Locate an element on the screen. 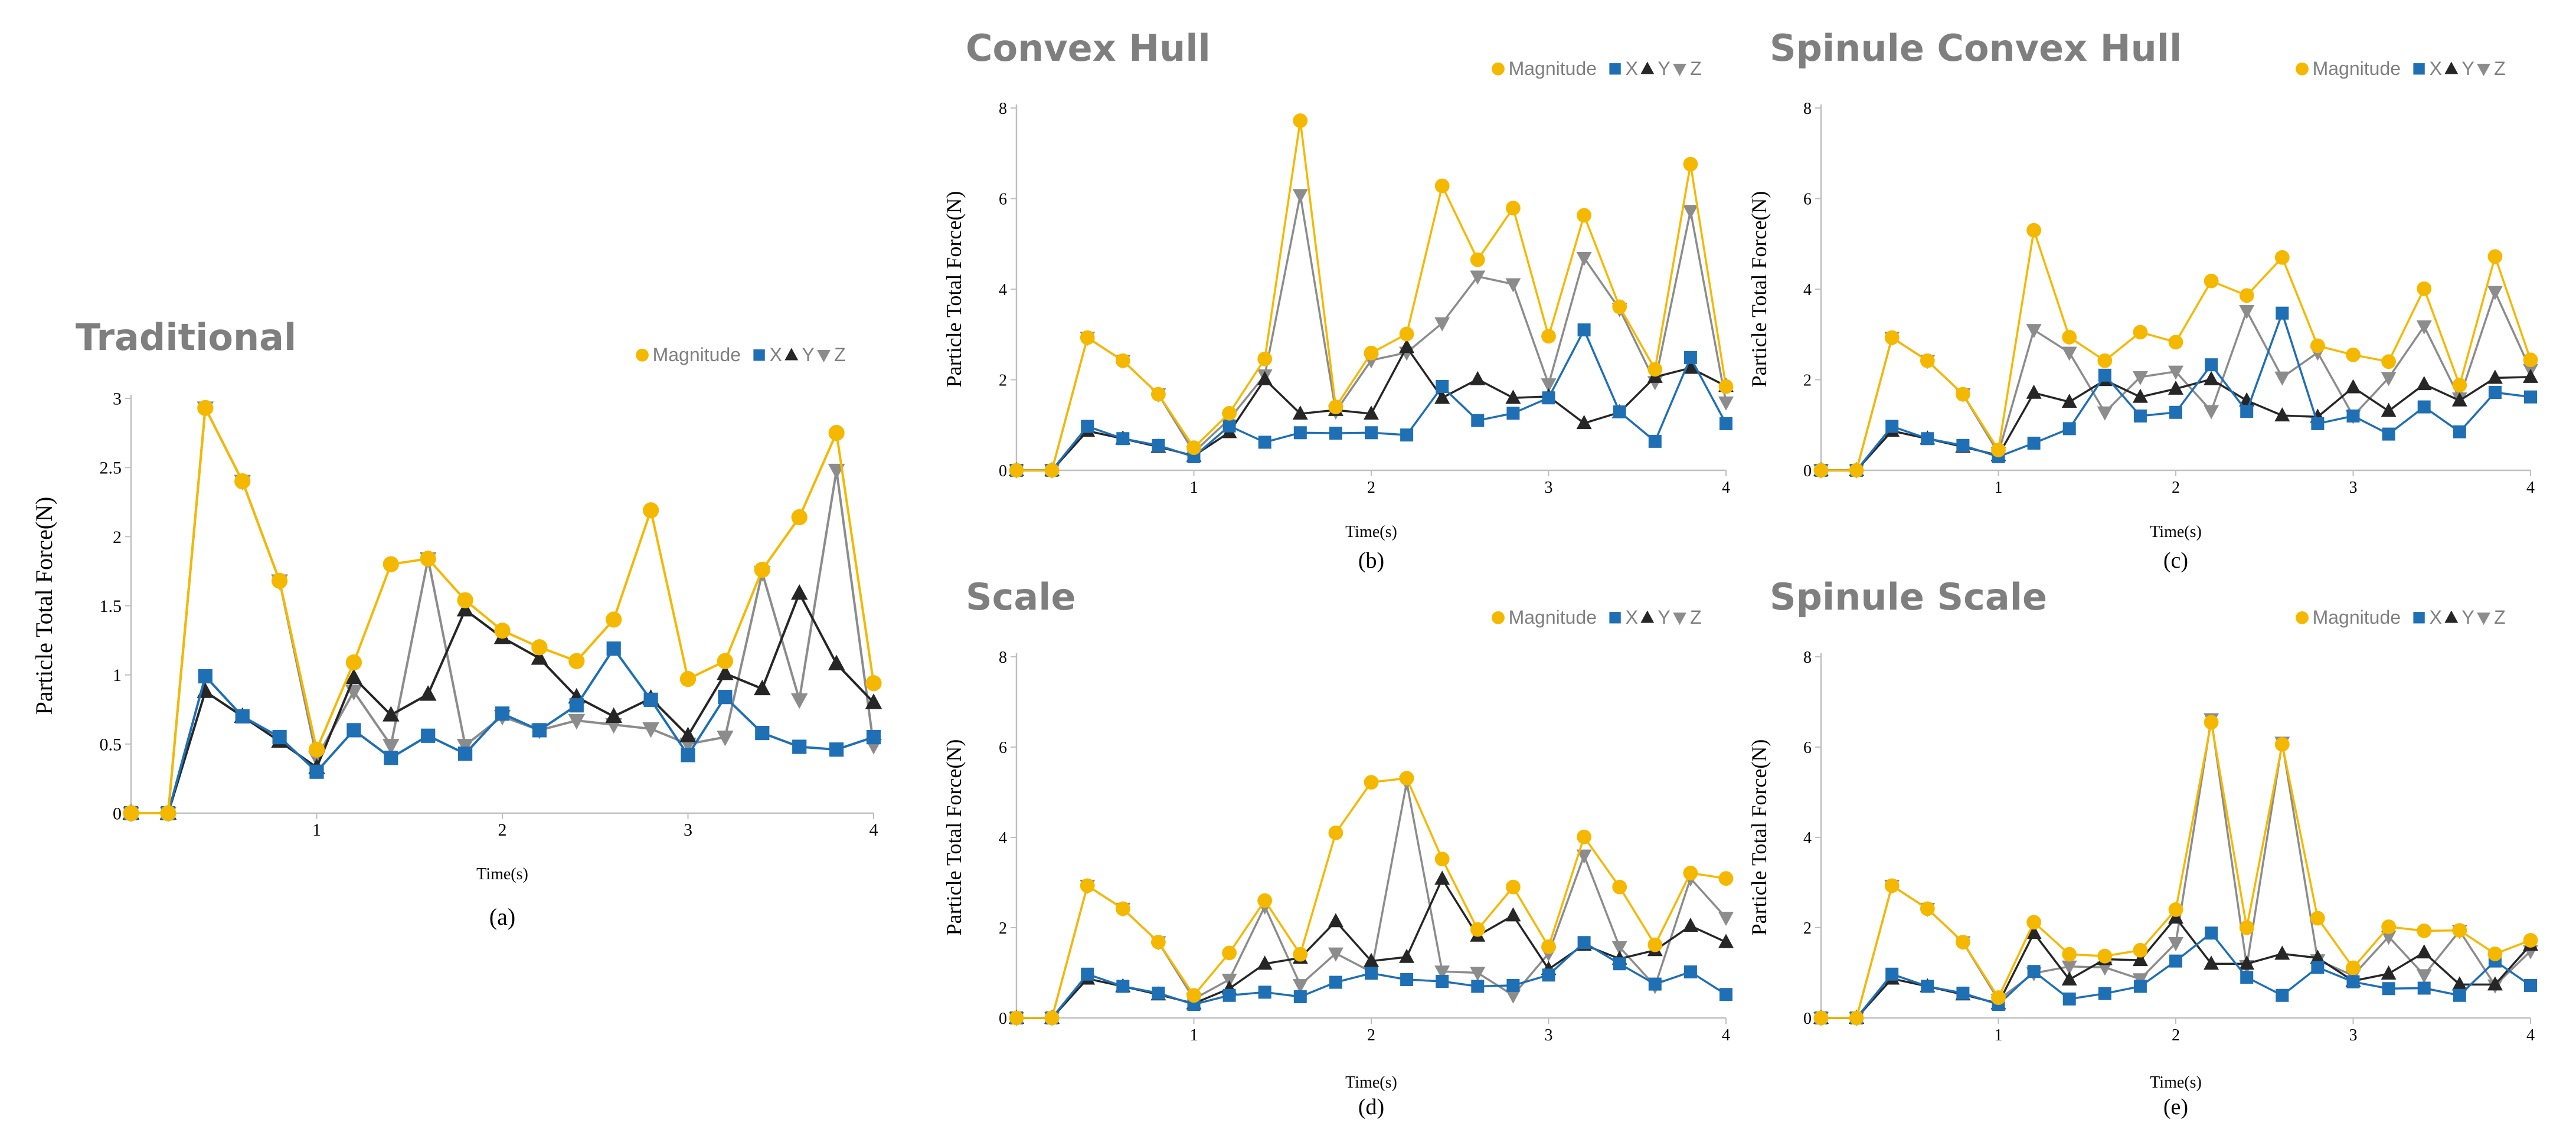 The width and height of the screenshot is (2576, 1146). legend-marker-x is located at coordinates (1615, 69).